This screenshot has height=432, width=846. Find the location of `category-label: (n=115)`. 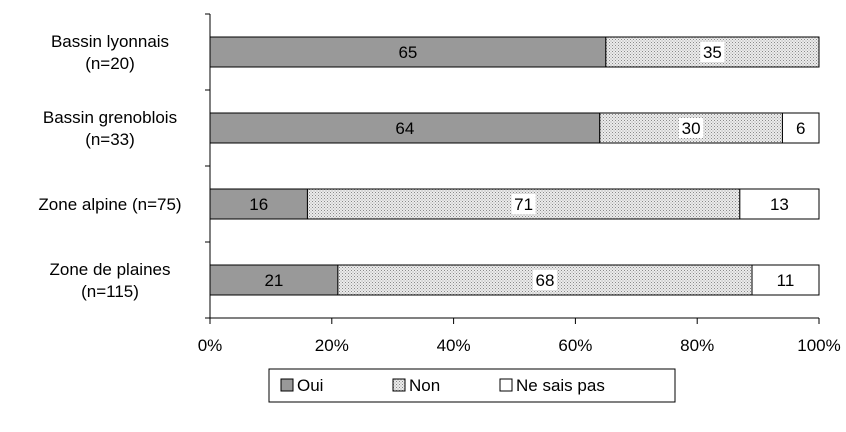

category-label: (n=115) is located at coordinates (110, 291).